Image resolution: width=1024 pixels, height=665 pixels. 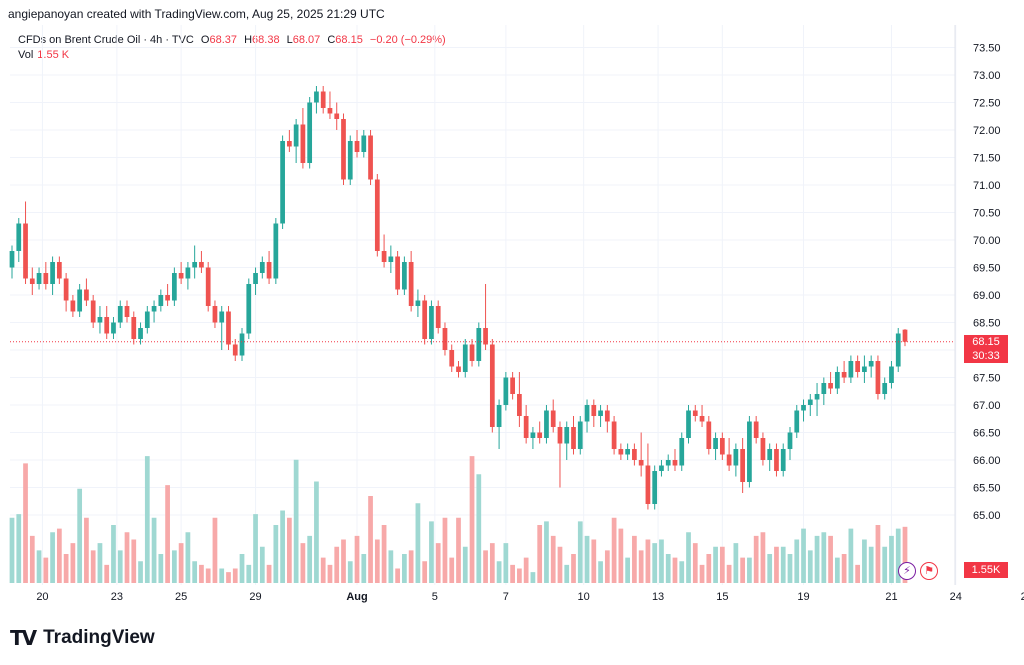 What do you see at coordinates (26, 55) in the screenshot?
I see `volume-label: Vol` at bounding box center [26, 55].